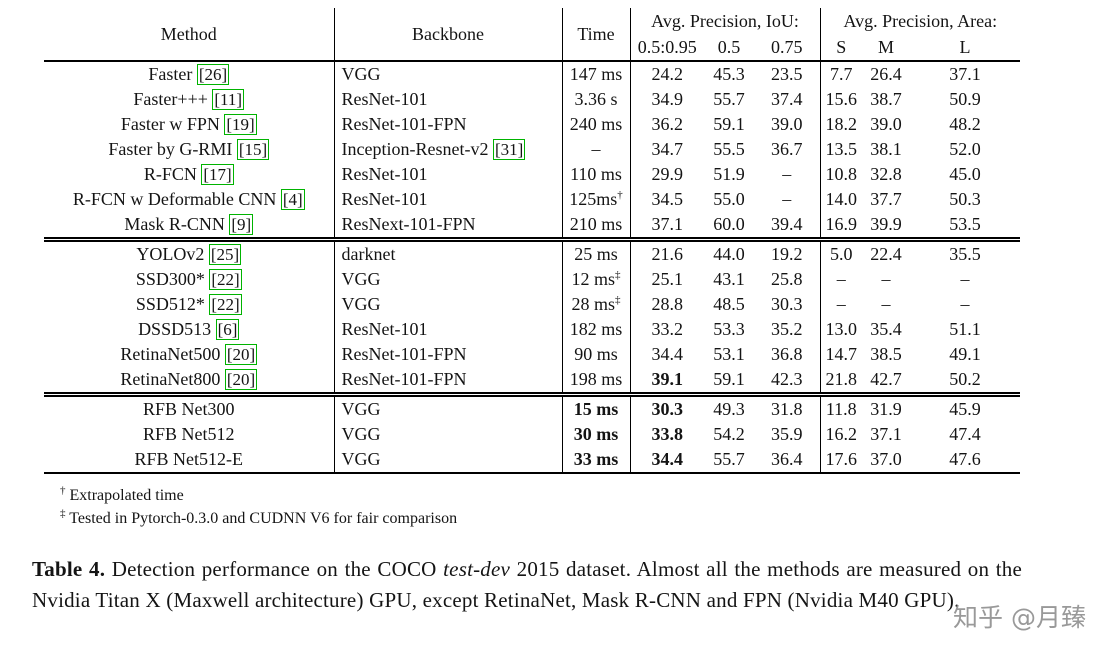 The height and width of the screenshot is (654, 1104). I want to click on method-cell: YOLOv2 [25], so click(189, 253).